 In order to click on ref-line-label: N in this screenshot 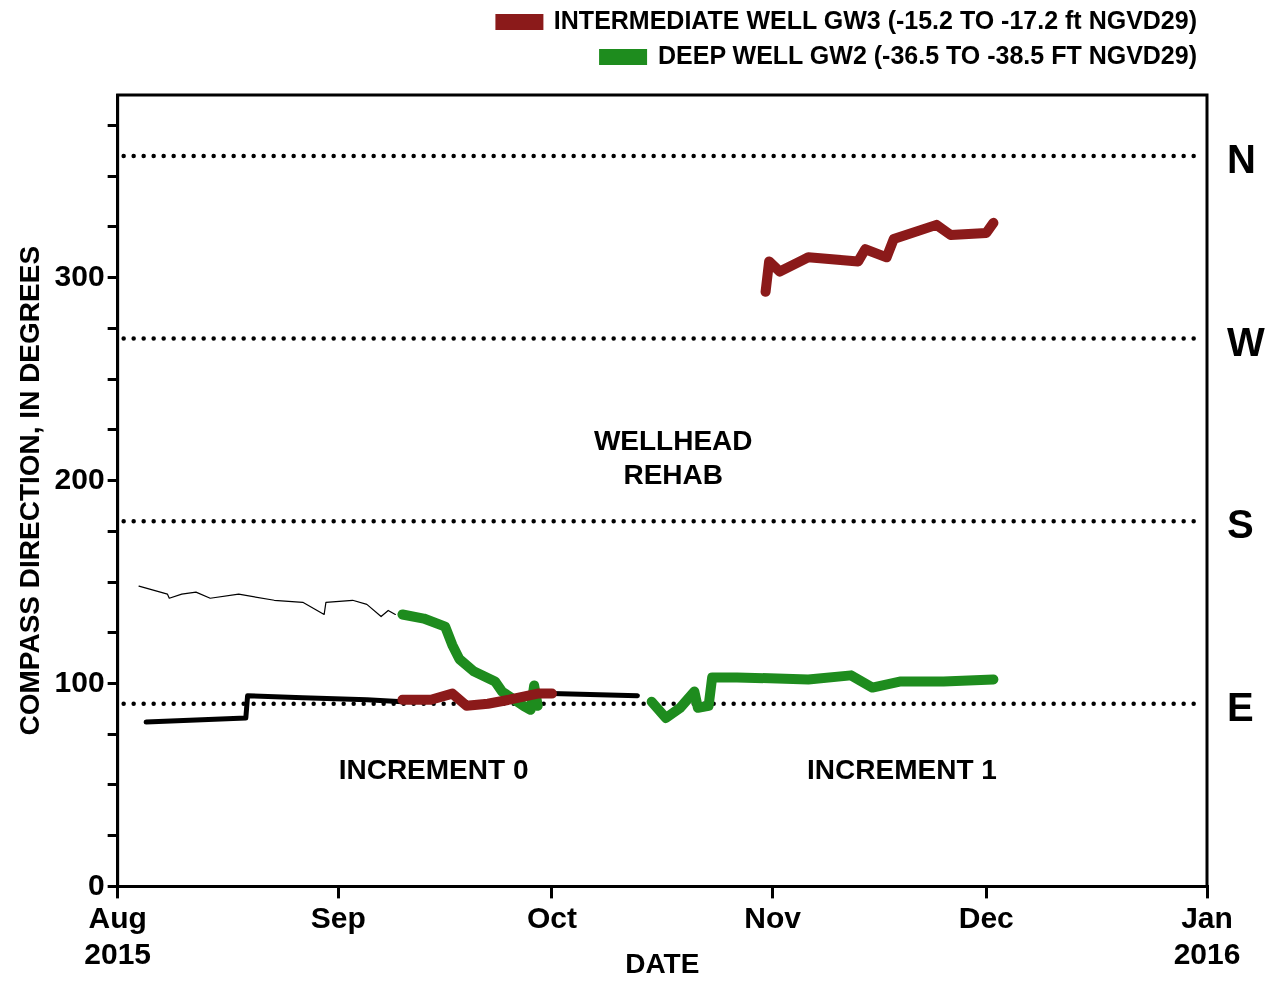, I will do `click(1241, 158)`.